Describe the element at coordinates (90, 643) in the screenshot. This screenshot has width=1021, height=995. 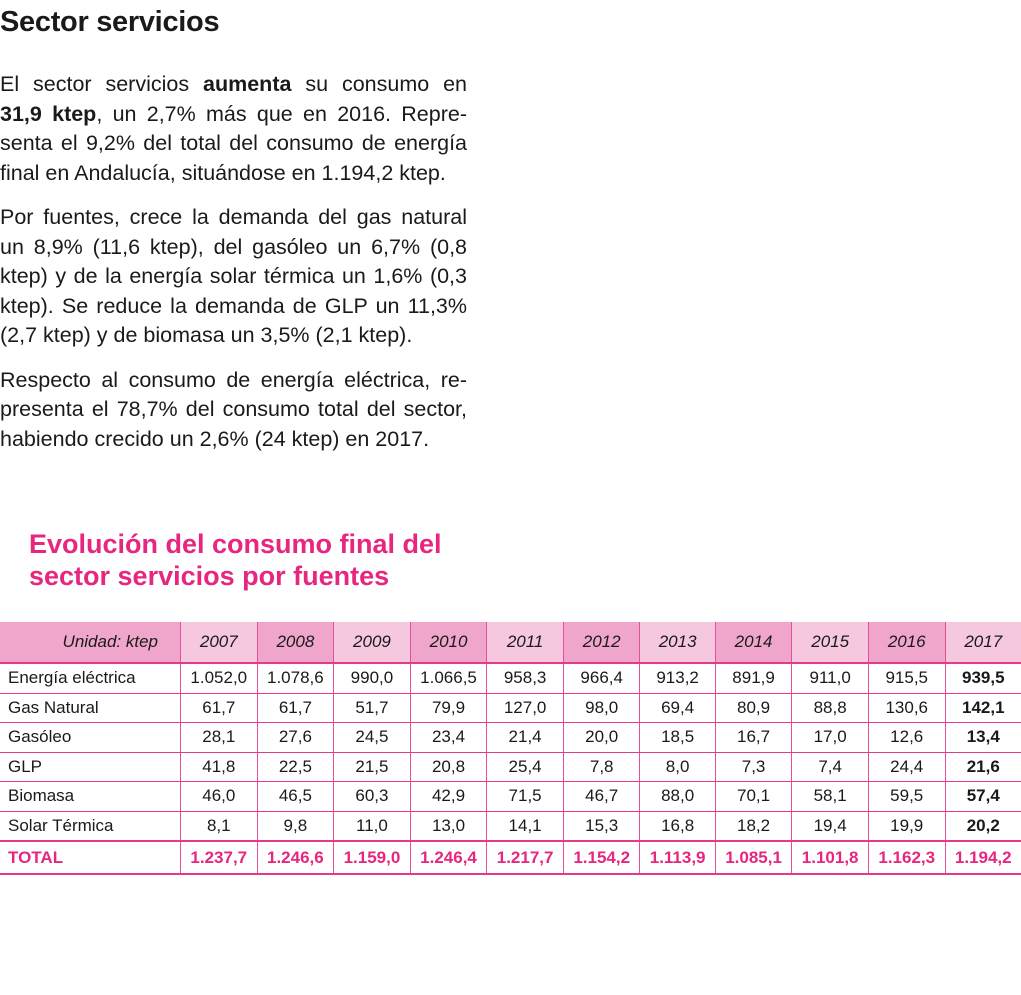
I see `unit-label: Unidad: ktep` at that location.